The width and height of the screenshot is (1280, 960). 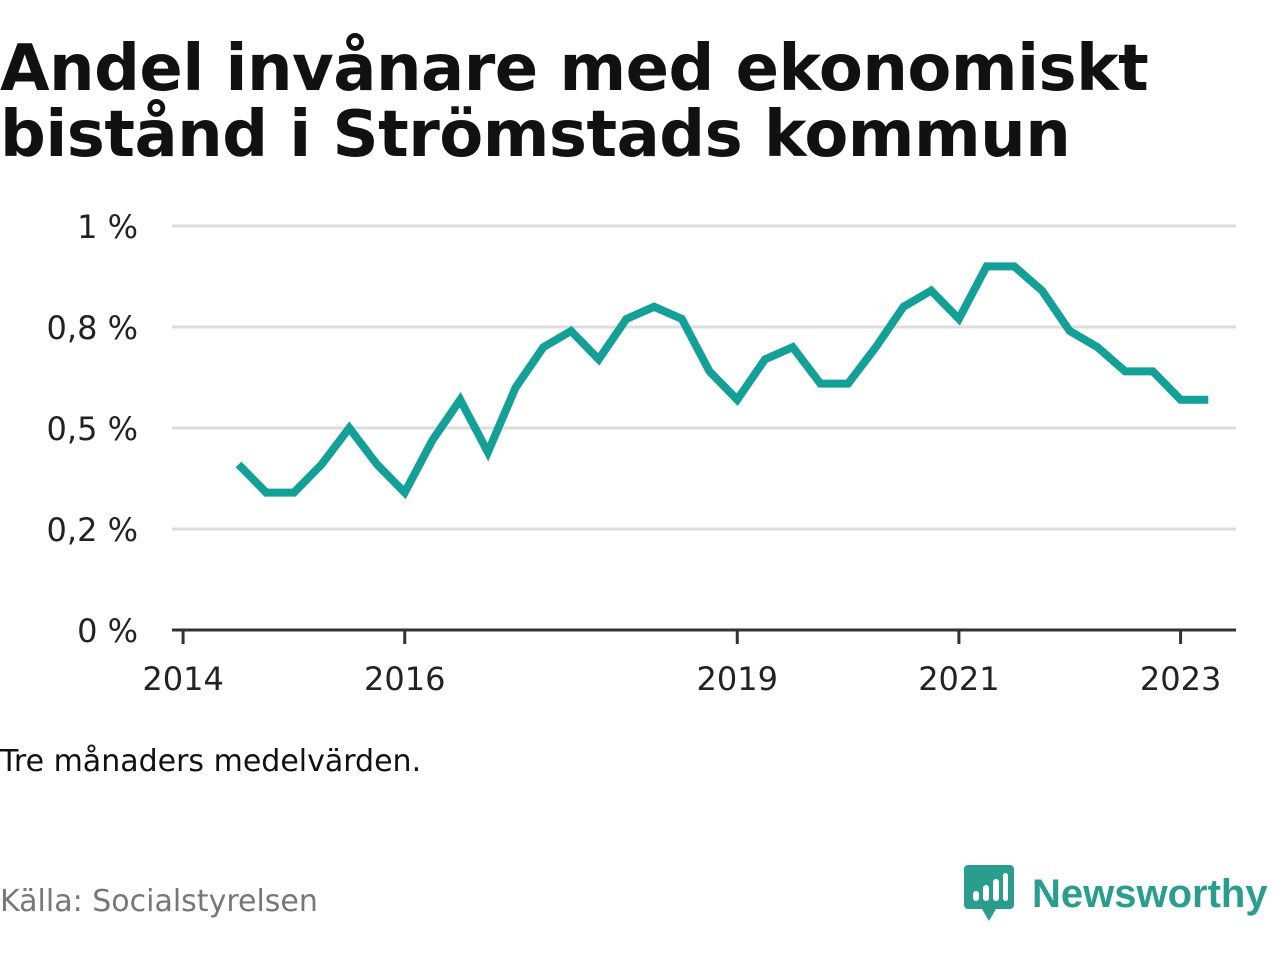 I want to click on bar-chart-speech-bubble-icon, so click(x=989, y=893).